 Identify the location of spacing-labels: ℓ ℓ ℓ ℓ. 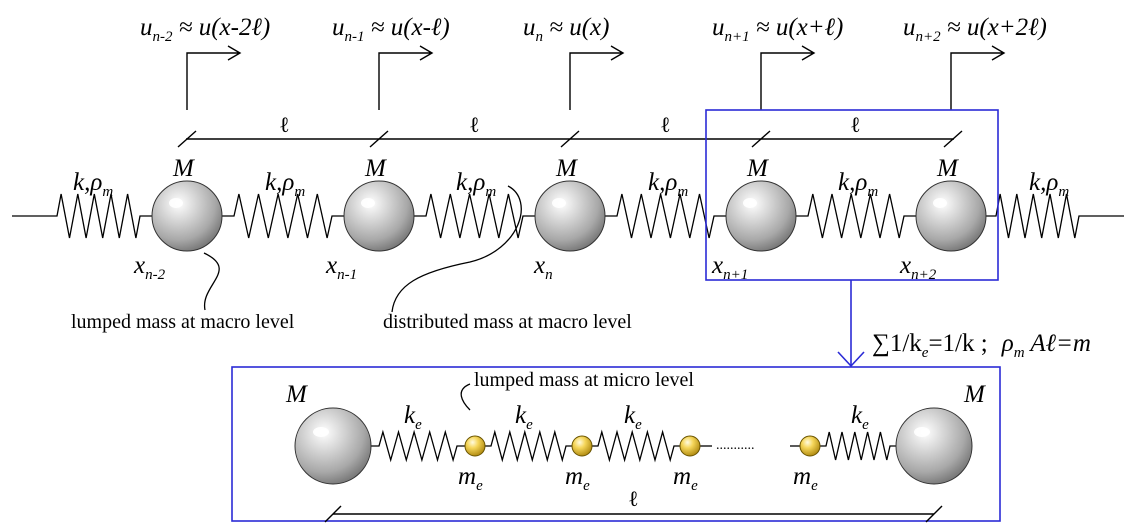
(570, 124).